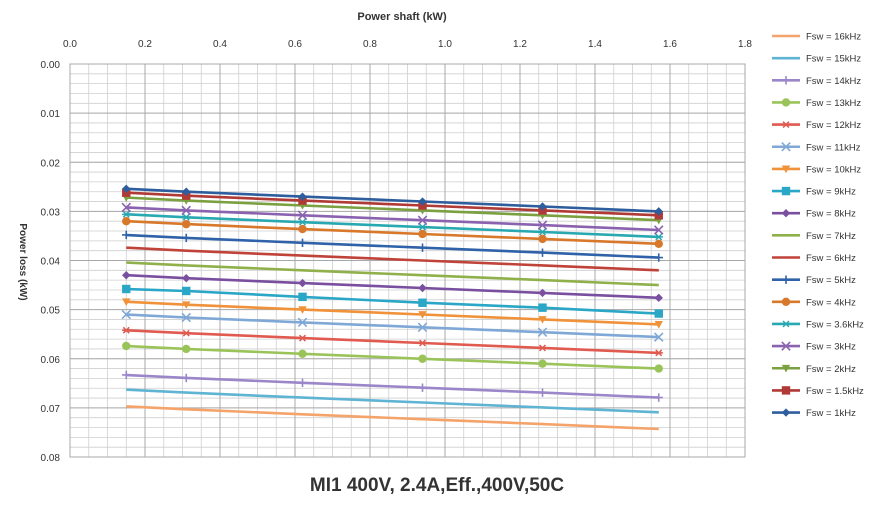 The image size is (871, 510). I want to click on x-tick-label: 1.8, so click(745, 44).